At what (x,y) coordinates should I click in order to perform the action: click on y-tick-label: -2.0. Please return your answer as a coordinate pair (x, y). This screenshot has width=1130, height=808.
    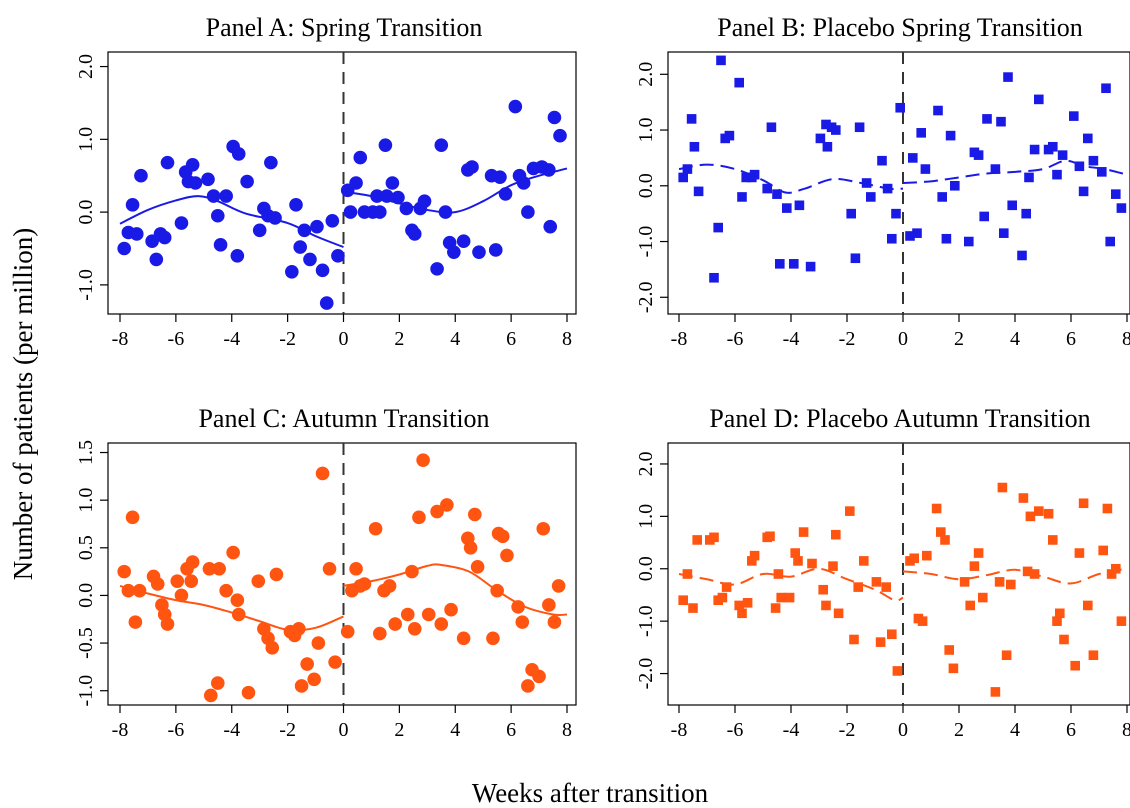
    Looking at the image, I should click on (646, 297).